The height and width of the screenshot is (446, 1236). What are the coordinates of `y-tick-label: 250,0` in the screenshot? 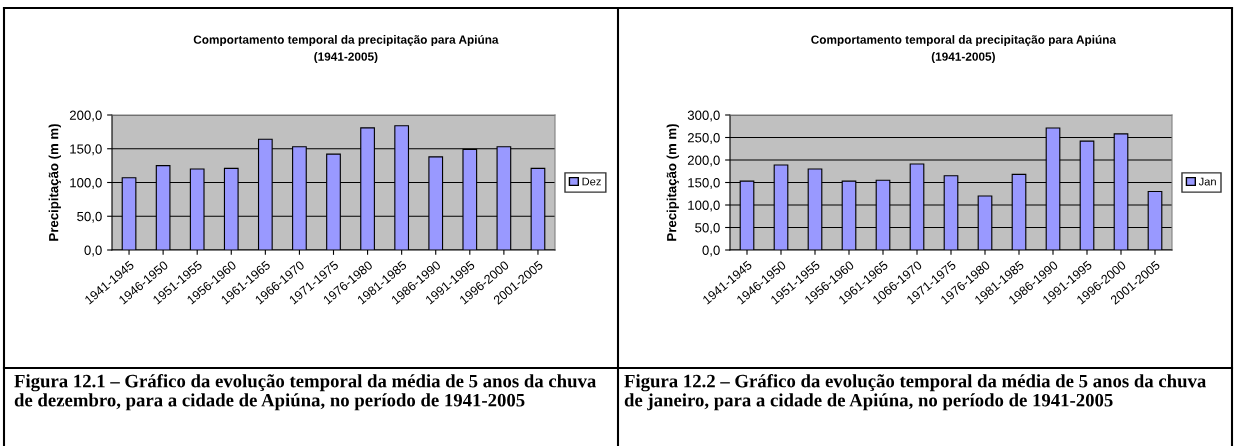 It's located at (703, 138).